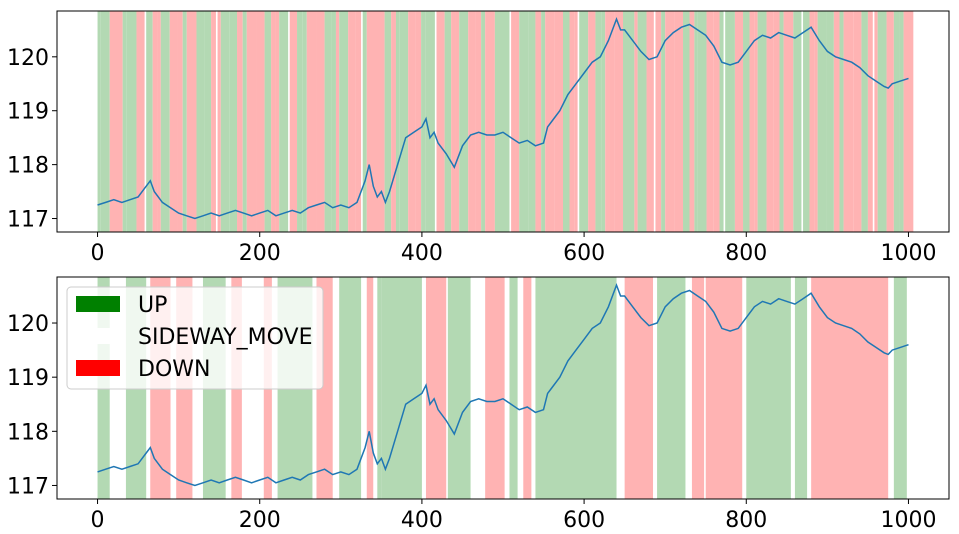 The image size is (959, 534). What do you see at coordinates (746, 520) in the screenshot?
I see `x-tick-label: 800` at bounding box center [746, 520].